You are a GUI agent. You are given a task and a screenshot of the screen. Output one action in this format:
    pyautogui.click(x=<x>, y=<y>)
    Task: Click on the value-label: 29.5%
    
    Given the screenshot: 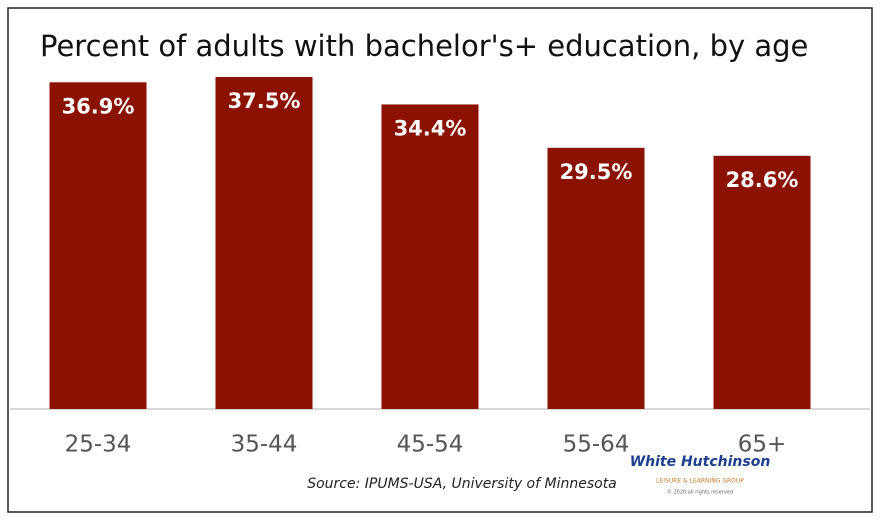 What is the action you would take?
    pyautogui.click(x=596, y=172)
    